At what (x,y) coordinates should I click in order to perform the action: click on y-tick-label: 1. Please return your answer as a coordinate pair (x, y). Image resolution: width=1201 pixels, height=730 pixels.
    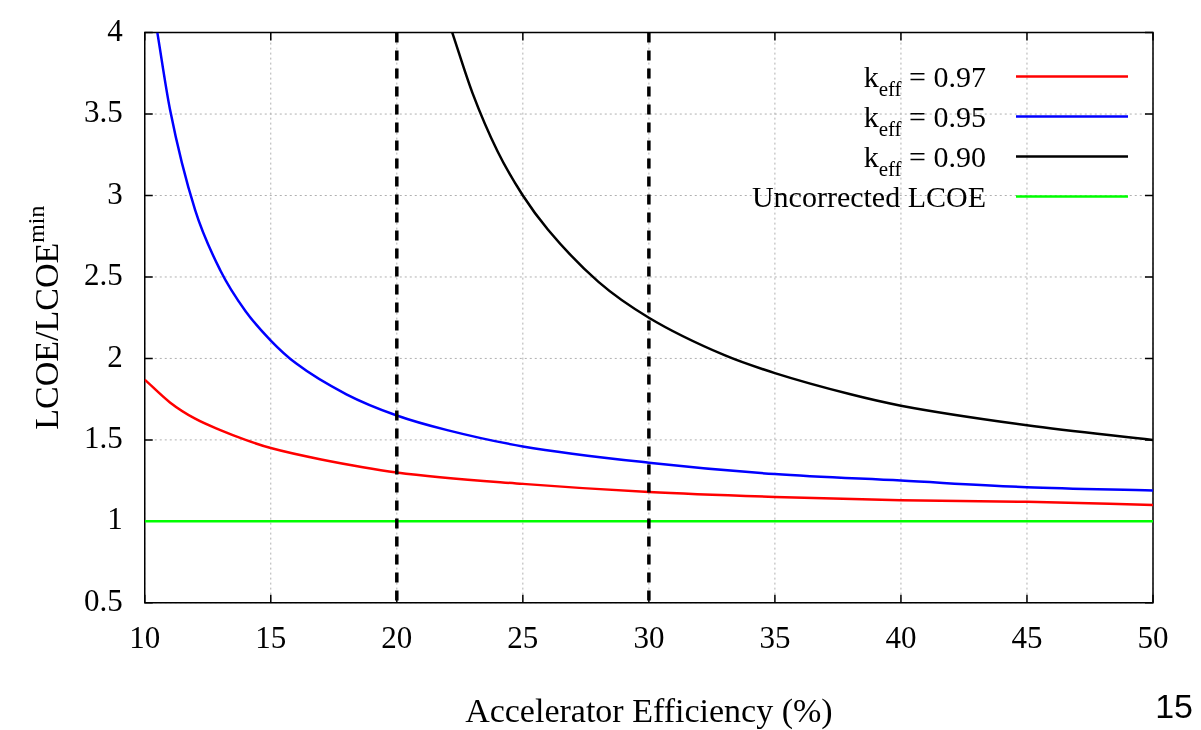
    Looking at the image, I should click on (115, 519).